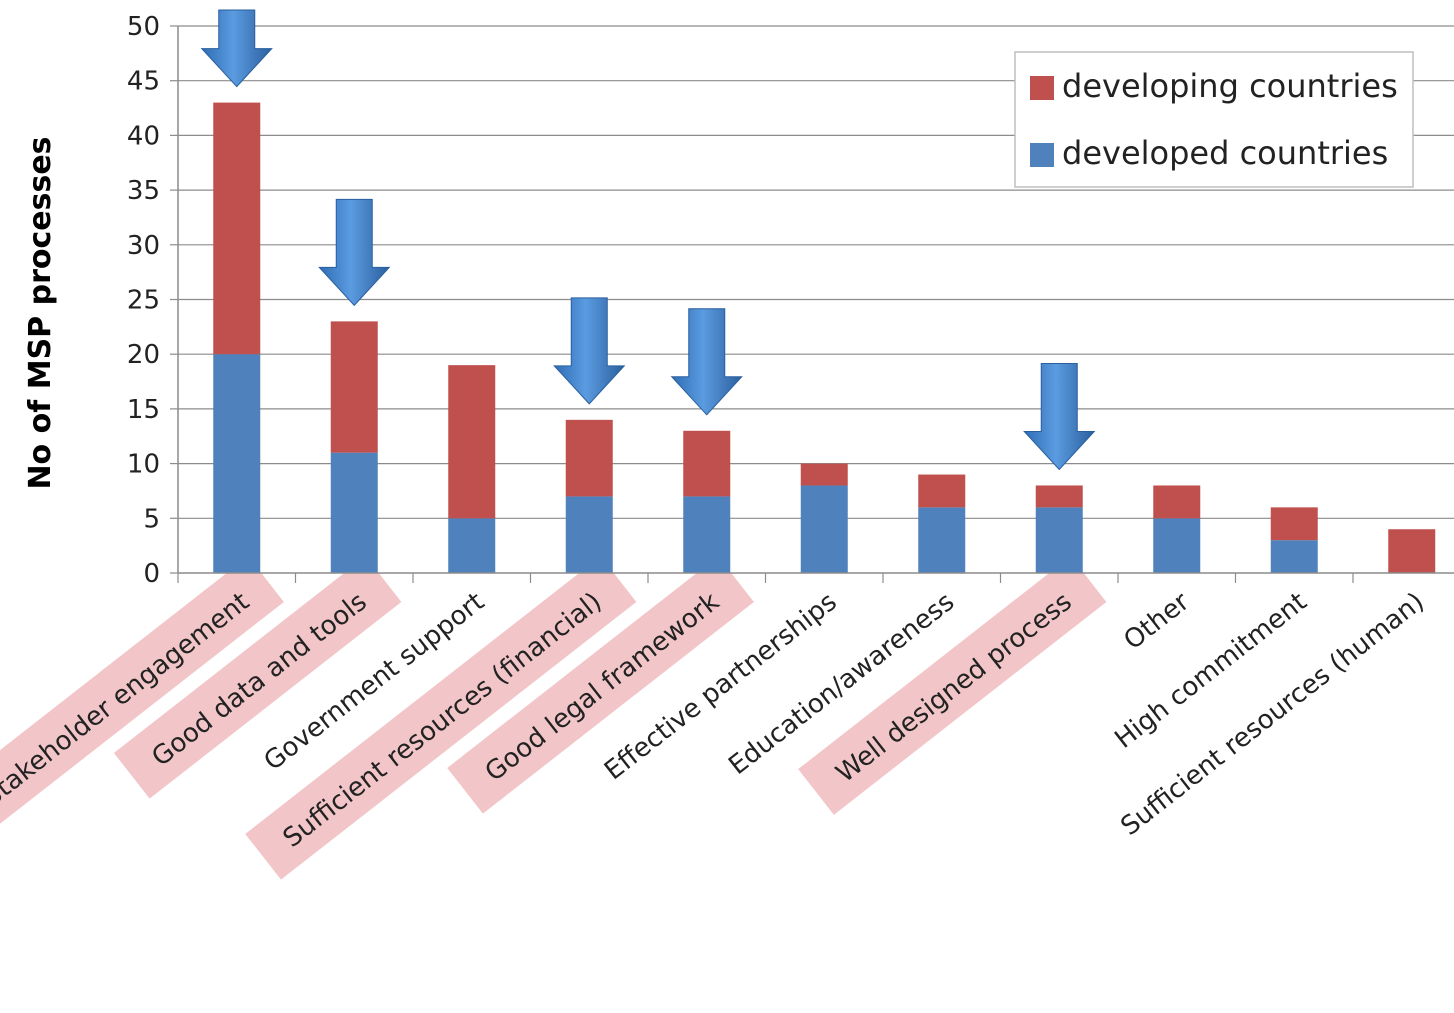 The width and height of the screenshot is (1454, 1013). I want to click on y-tick-label: 10, so click(143, 465).